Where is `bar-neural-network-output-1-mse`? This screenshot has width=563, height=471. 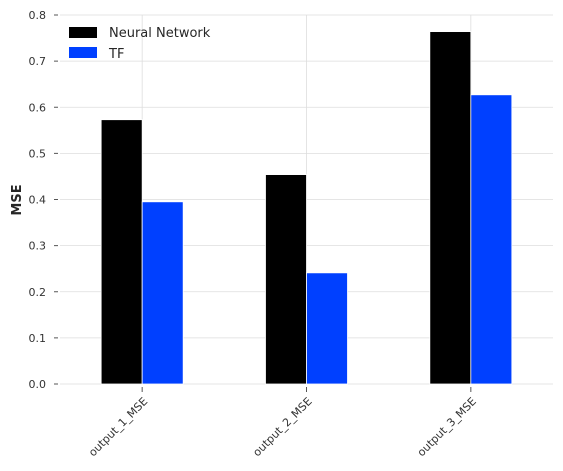
bar-neural-network-output-1-mse is located at coordinates (121, 252).